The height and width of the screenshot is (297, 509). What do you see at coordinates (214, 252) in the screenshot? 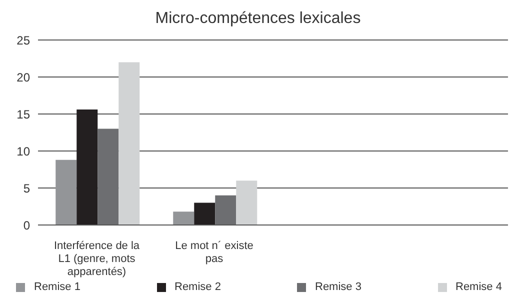
I see `x-tick-label: Le mot n´ existe pas` at bounding box center [214, 252].